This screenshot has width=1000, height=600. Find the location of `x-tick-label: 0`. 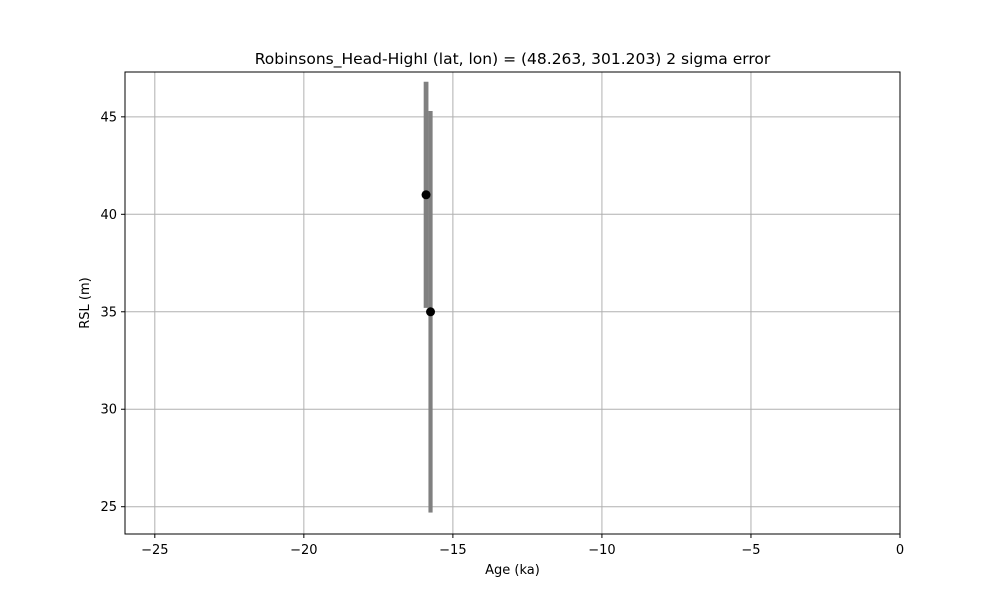

x-tick-label: 0 is located at coordinates (900, 550).